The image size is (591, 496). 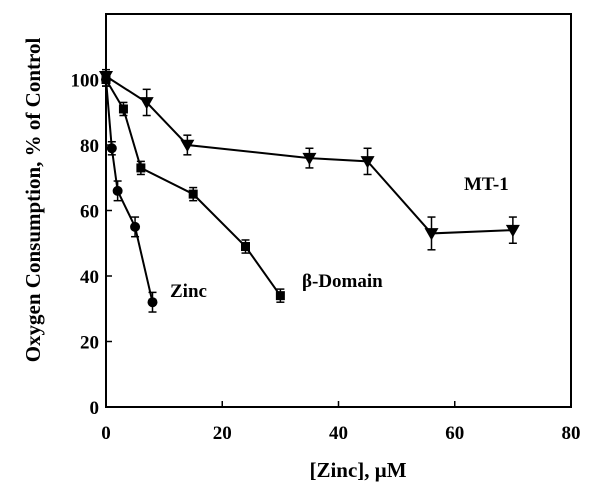 I want to click on y-tick-label: 20, so click(x=89, y=343).